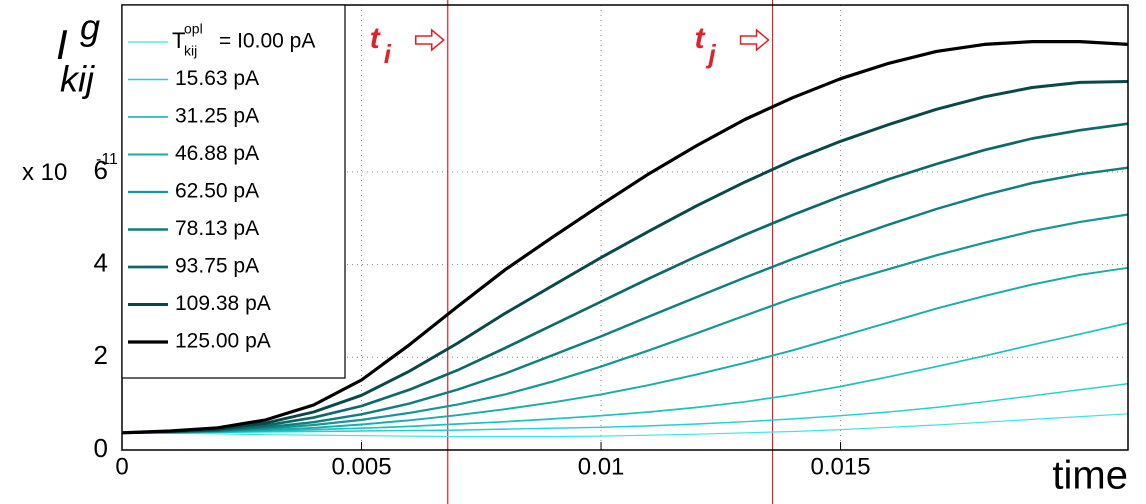  Describe the element at coordinates (361, 466) in the screenshot. I see `x-tick-label: 0.005` at that location.